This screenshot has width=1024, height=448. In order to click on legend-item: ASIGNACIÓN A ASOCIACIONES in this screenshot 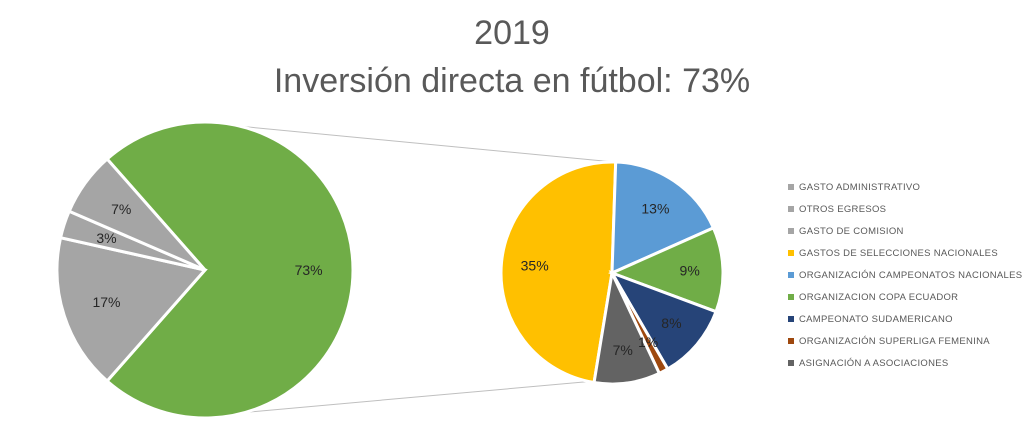, I will do `click(905, 363)`.